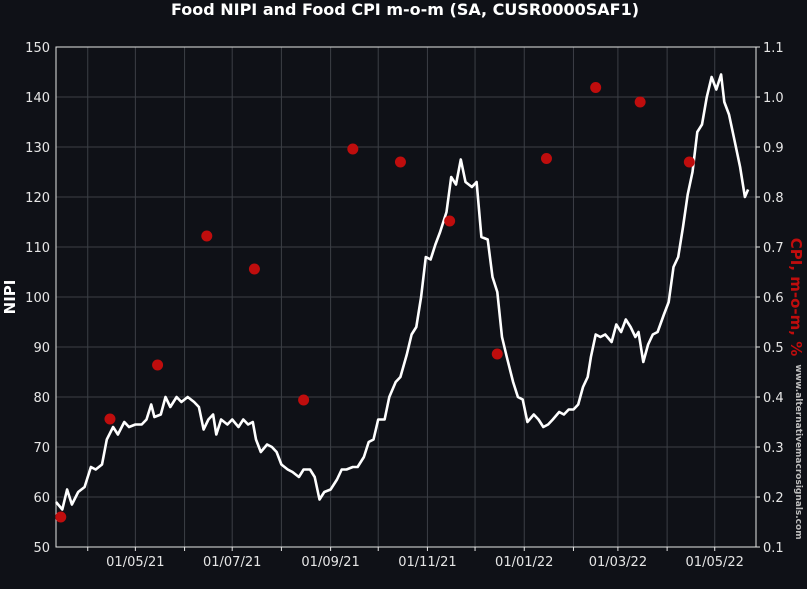  What do you see at coordinates (330, 562) in the screenshot?
I see `x-tick-label: 01/09/21` at bounding box center [330, 562].